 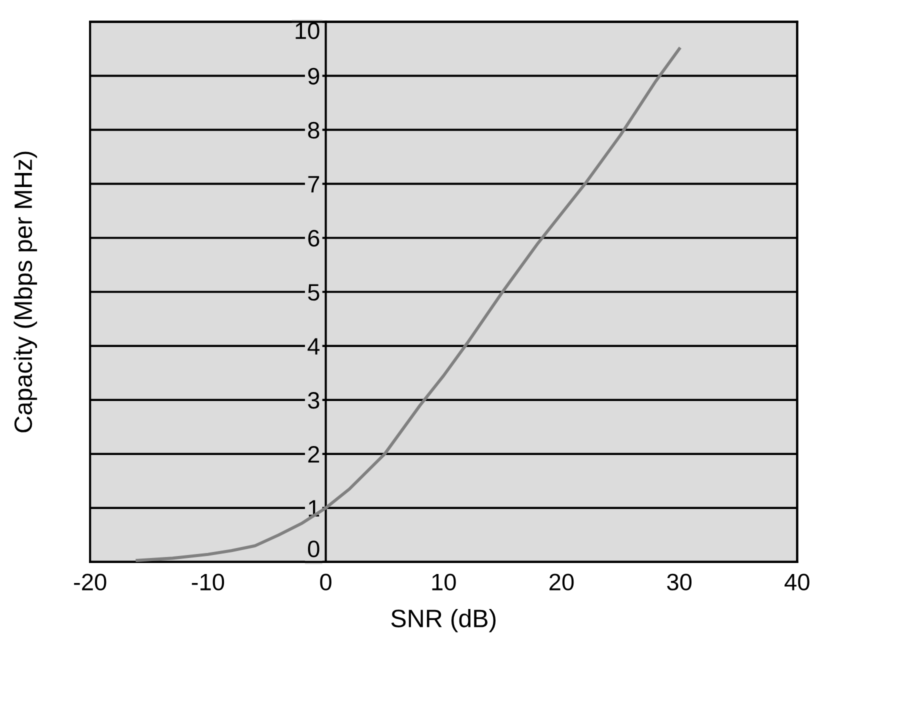 I want to click on x-tick-label: -20, so click(x=90, y=582).